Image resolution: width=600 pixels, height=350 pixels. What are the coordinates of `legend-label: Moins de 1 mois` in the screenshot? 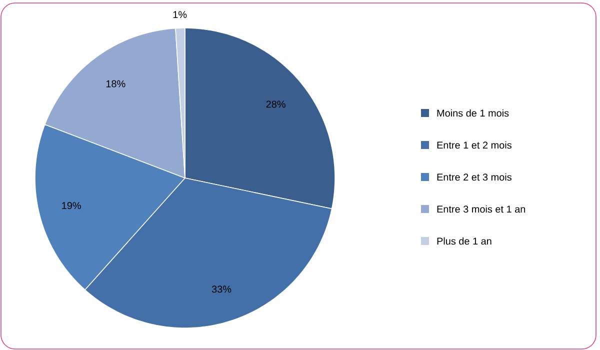 It's located at (473, 113).